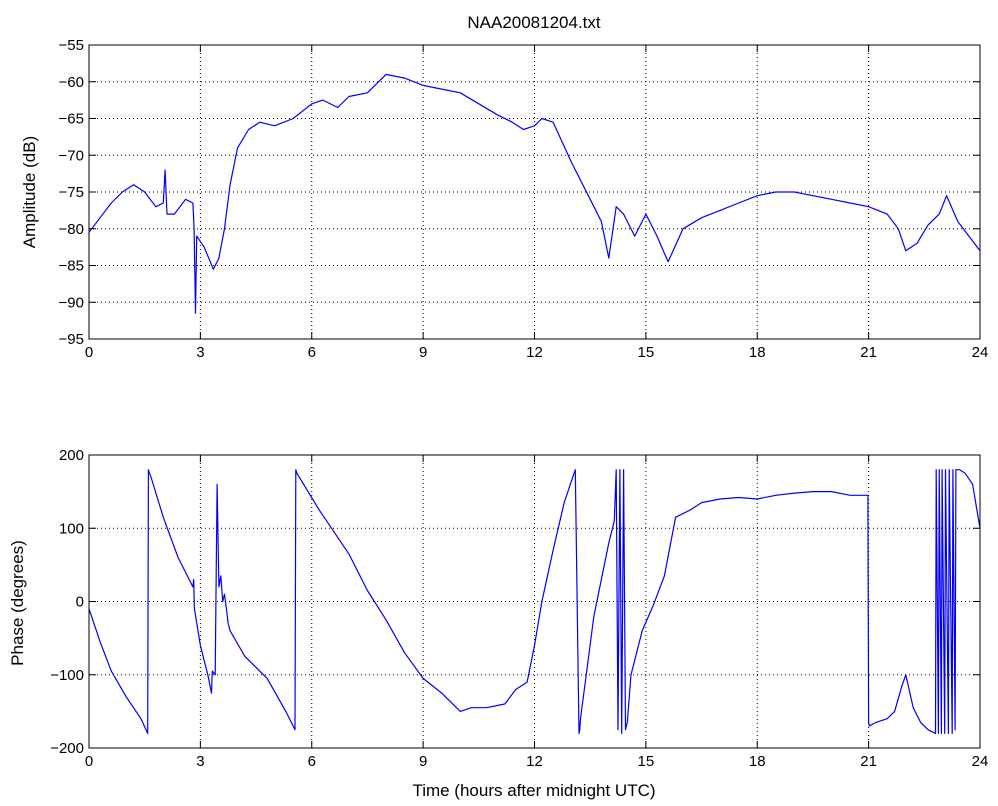  I want to click on amplitude-y-tick-label: −55, so click(71, 45).